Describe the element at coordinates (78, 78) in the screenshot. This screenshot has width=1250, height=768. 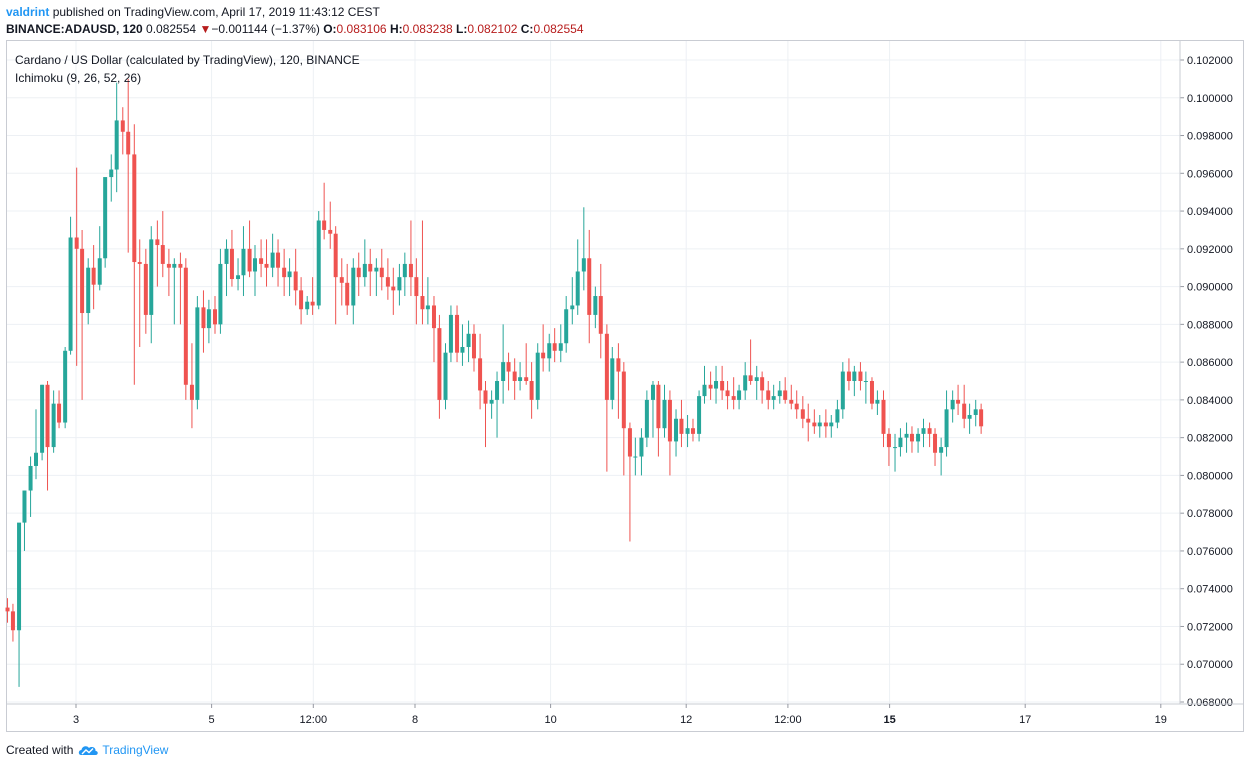
I see `indicator-legend: Ichimoku (9, 26, 52, 26)` at that location.